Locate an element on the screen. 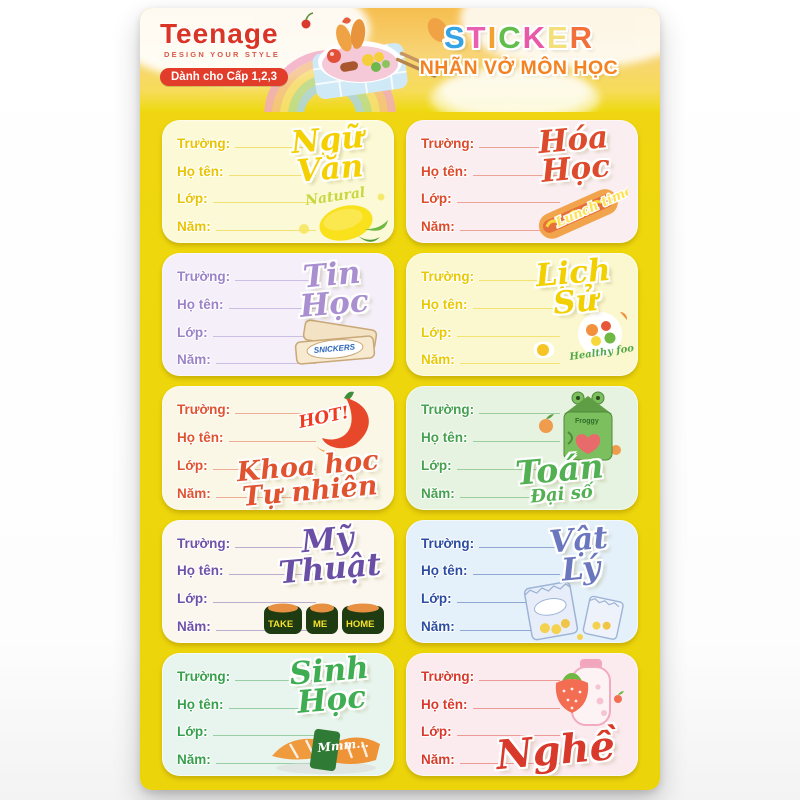 This screenshot has width=800, height=800. subject-title: Nghề is located at coordinates (555, 749).